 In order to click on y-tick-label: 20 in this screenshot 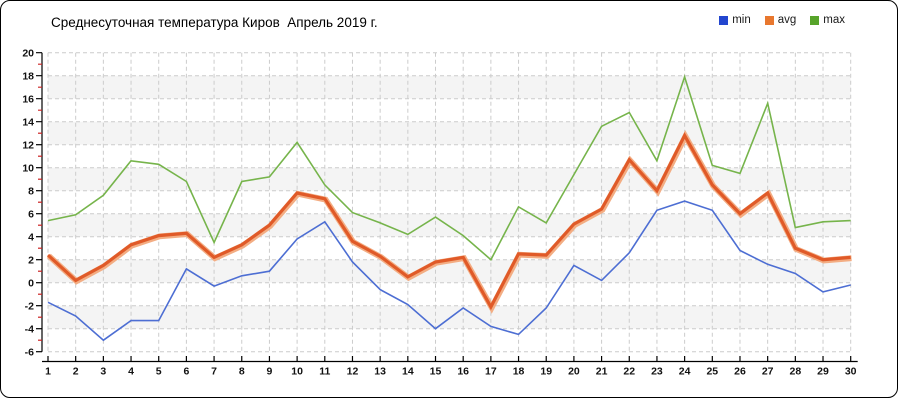, I will do `click(28, 54)`.